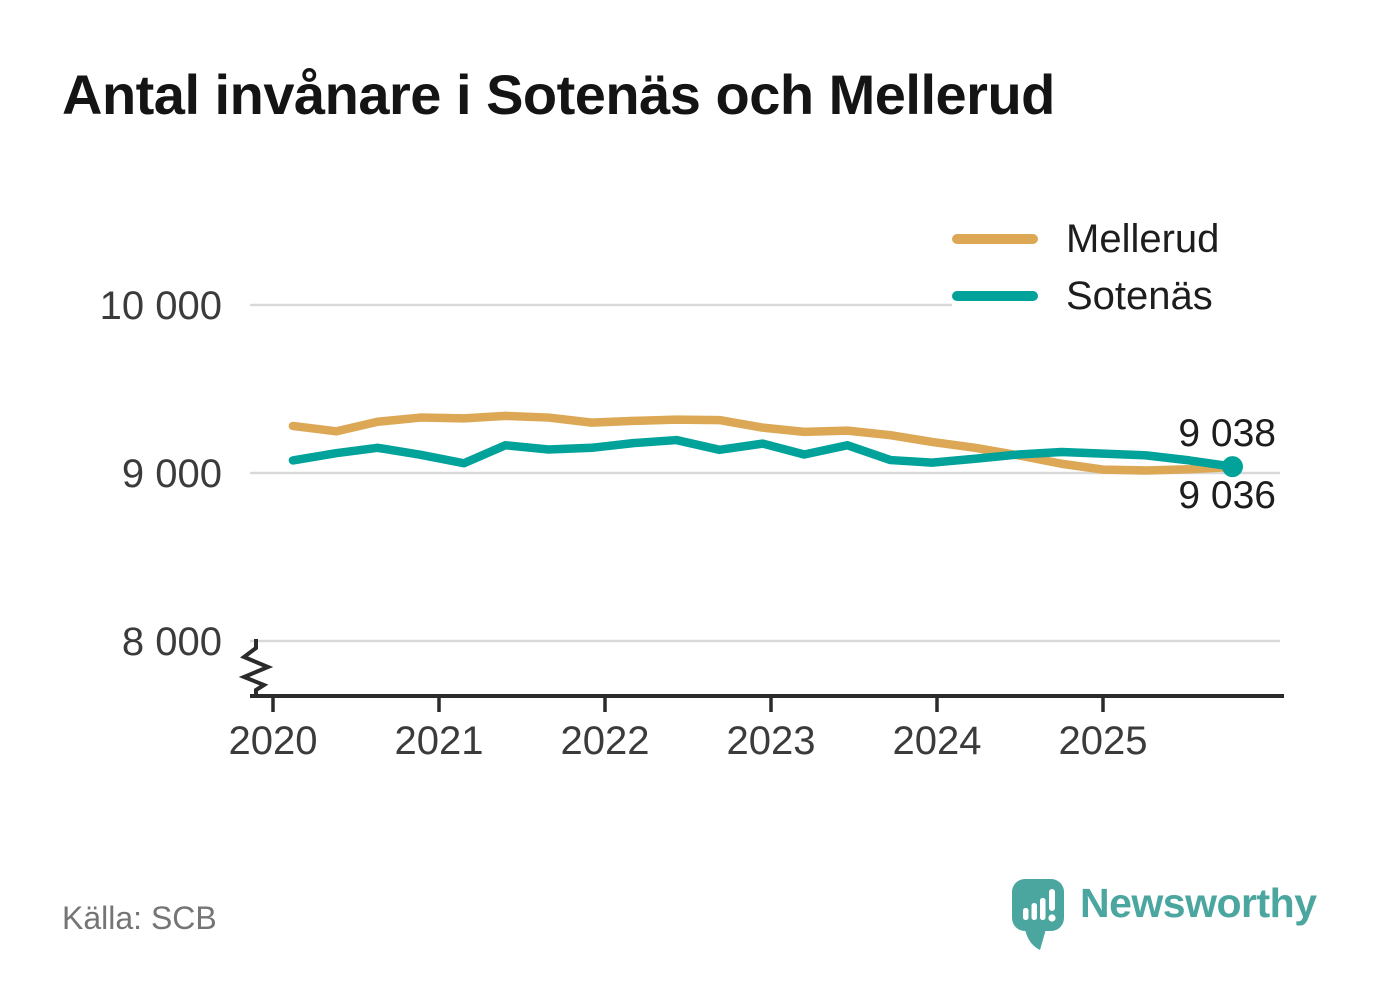 The image size is (1382, 999). What do you see at coordinates (771, 741) in the screenshot?
I see `x-axis-tick-label-2023: 2023` at bounding box center [771, 741].